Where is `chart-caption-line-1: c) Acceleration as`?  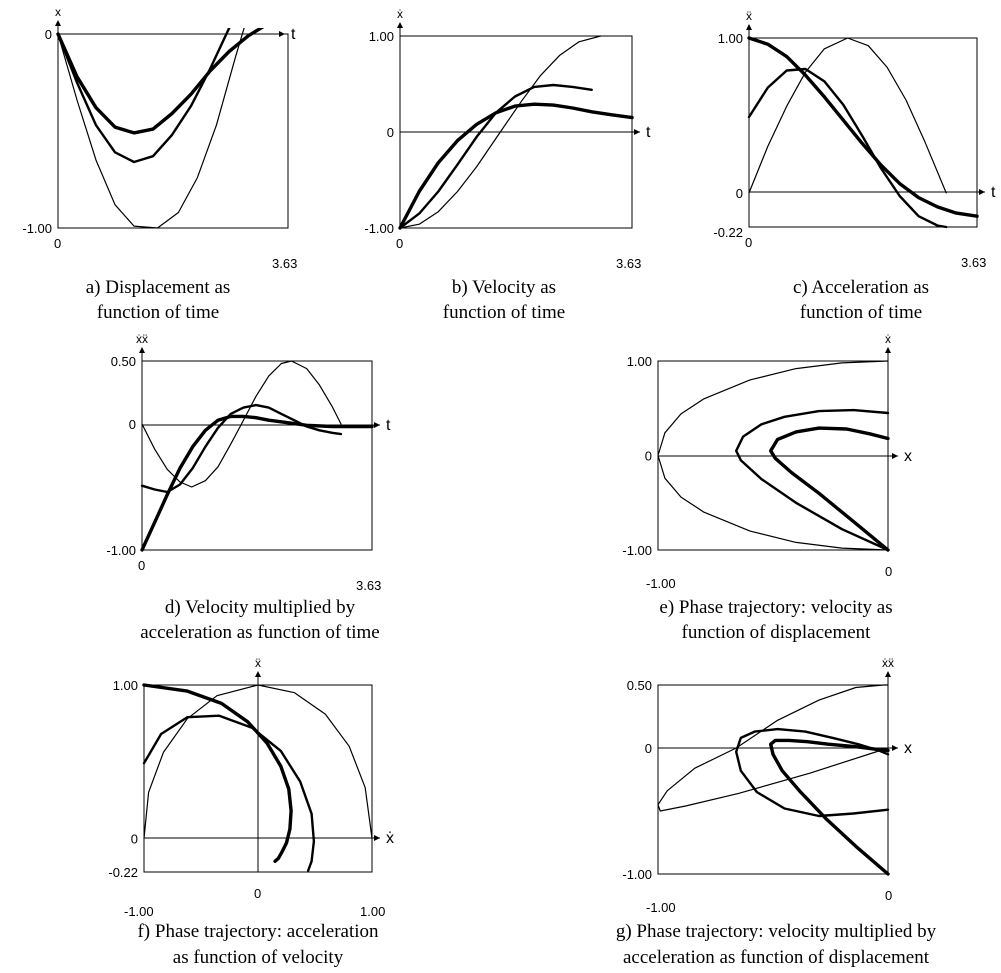
chart-caption-line-1: c) Acceleration as is located at coordinates (861, 287).